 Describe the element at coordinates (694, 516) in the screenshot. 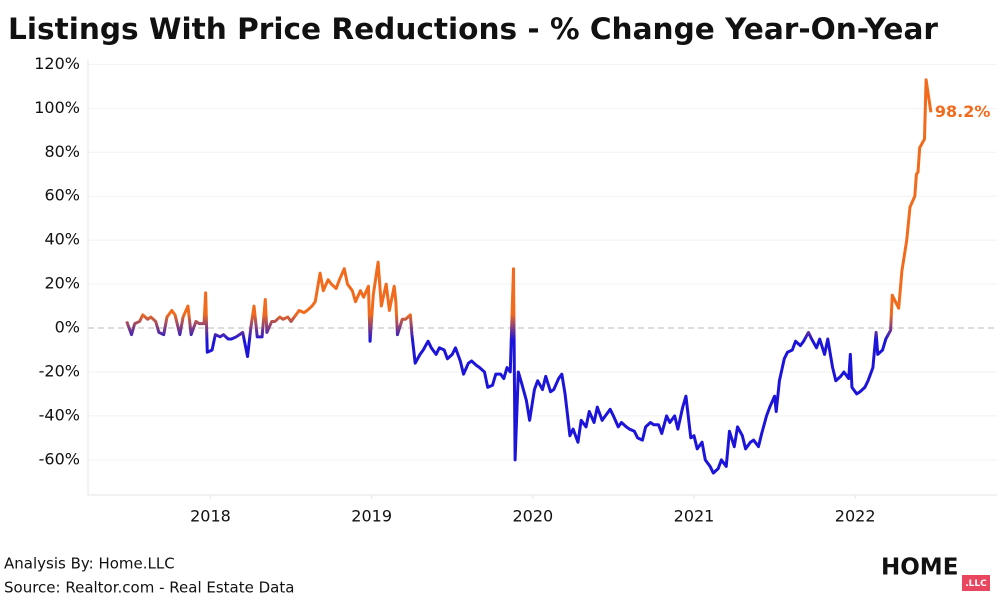

I see `x-tick-label: 2021` at that location.